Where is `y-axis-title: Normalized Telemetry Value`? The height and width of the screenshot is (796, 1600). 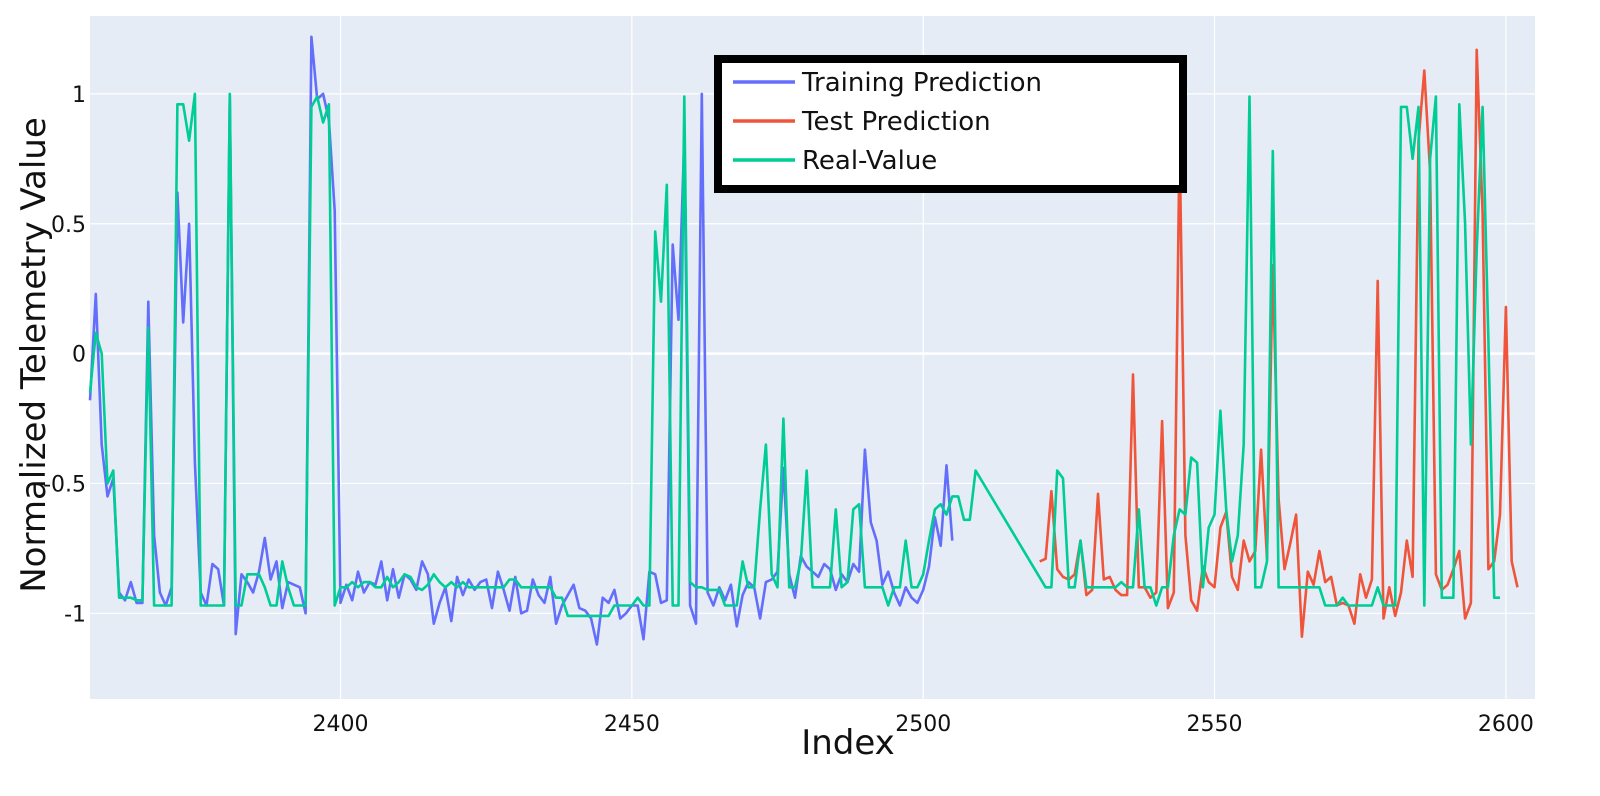
y-axis-title: Normalized Telemetry Value is located at coordinates (34, 355).